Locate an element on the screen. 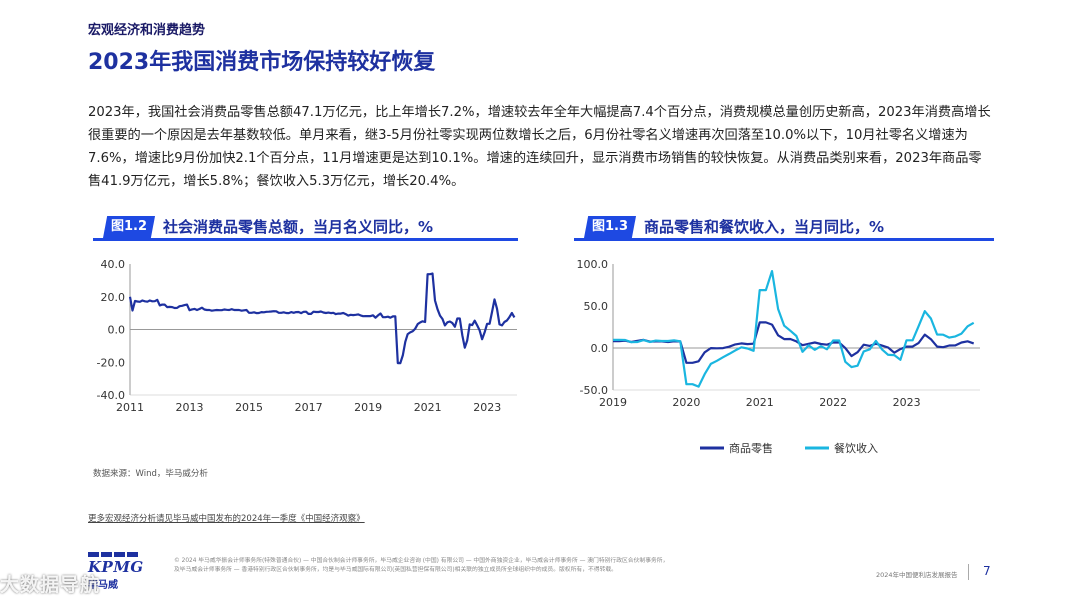 The image size is (1080, 608). x-tick-label: 2013 is located at coordinates (190, 407).